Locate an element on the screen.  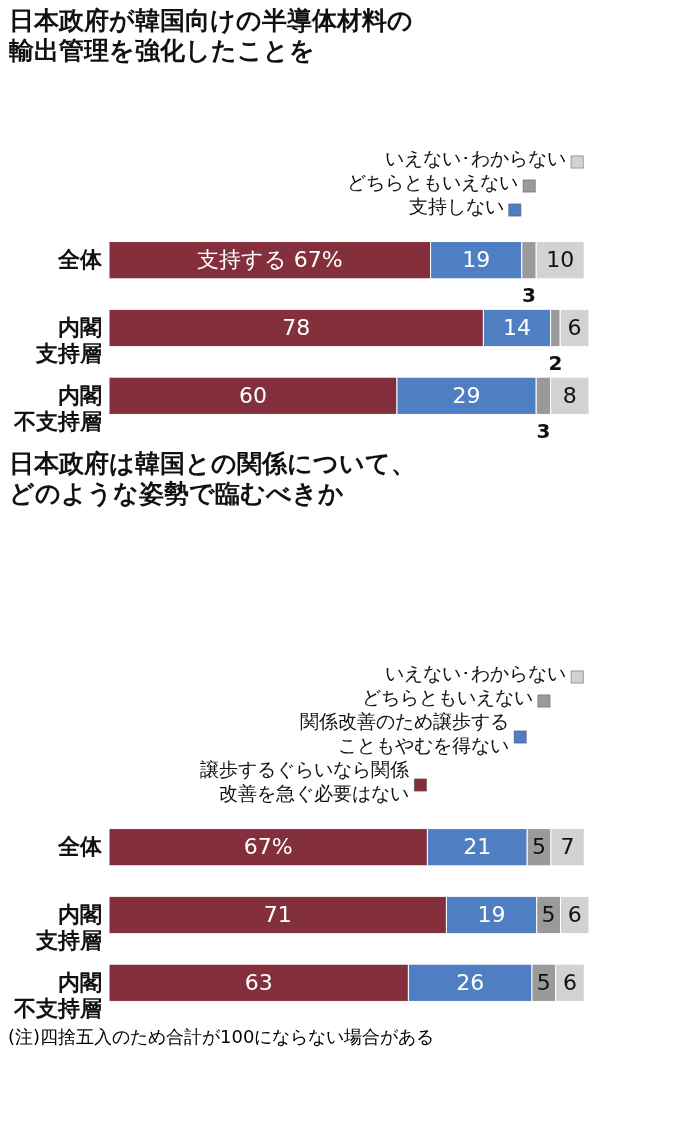
chart-title: 日本政府が韓国向けの半導体材料の輸出管理を強化したことを is located at coordinates (210, 35).